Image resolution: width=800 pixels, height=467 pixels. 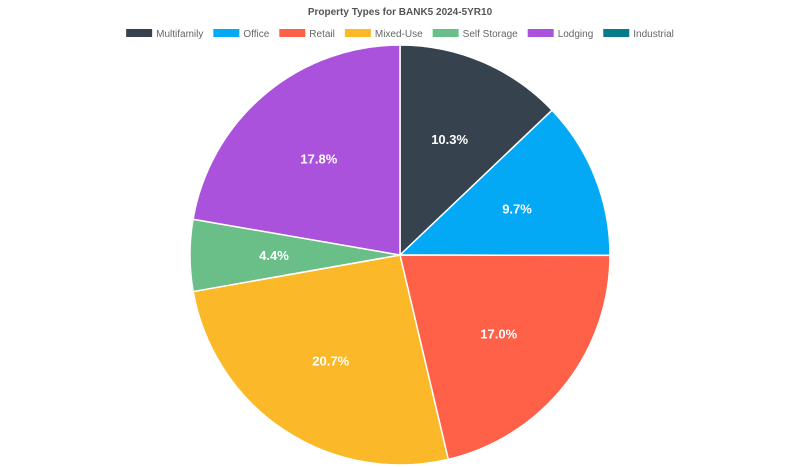 What do you see at coordinates (490, 34) in the screenshot?
I see `legend-label: Self Storage` at bounding box center [490, 34].